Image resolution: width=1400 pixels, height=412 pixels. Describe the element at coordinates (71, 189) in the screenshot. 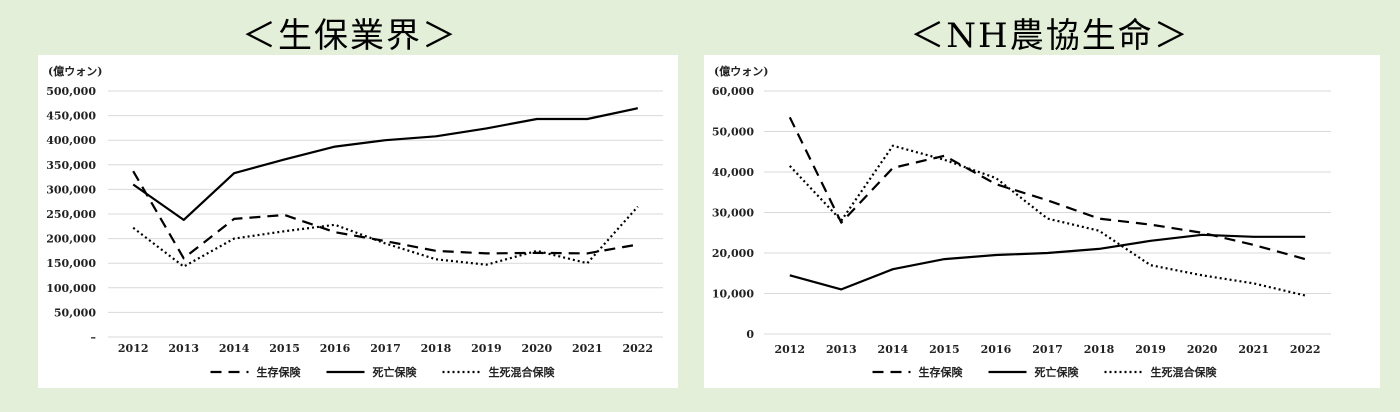

I see `y-tick-label: 300,000` at that location.